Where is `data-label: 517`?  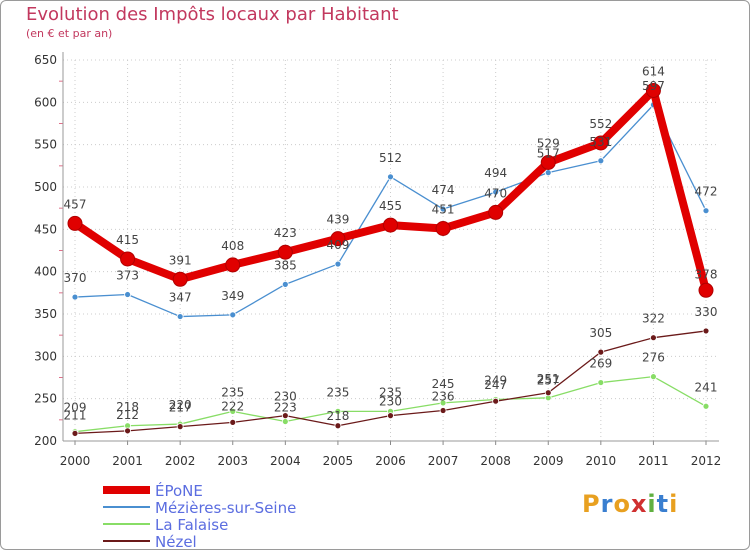 data-label: 517 is located at coordinates (548, 154).